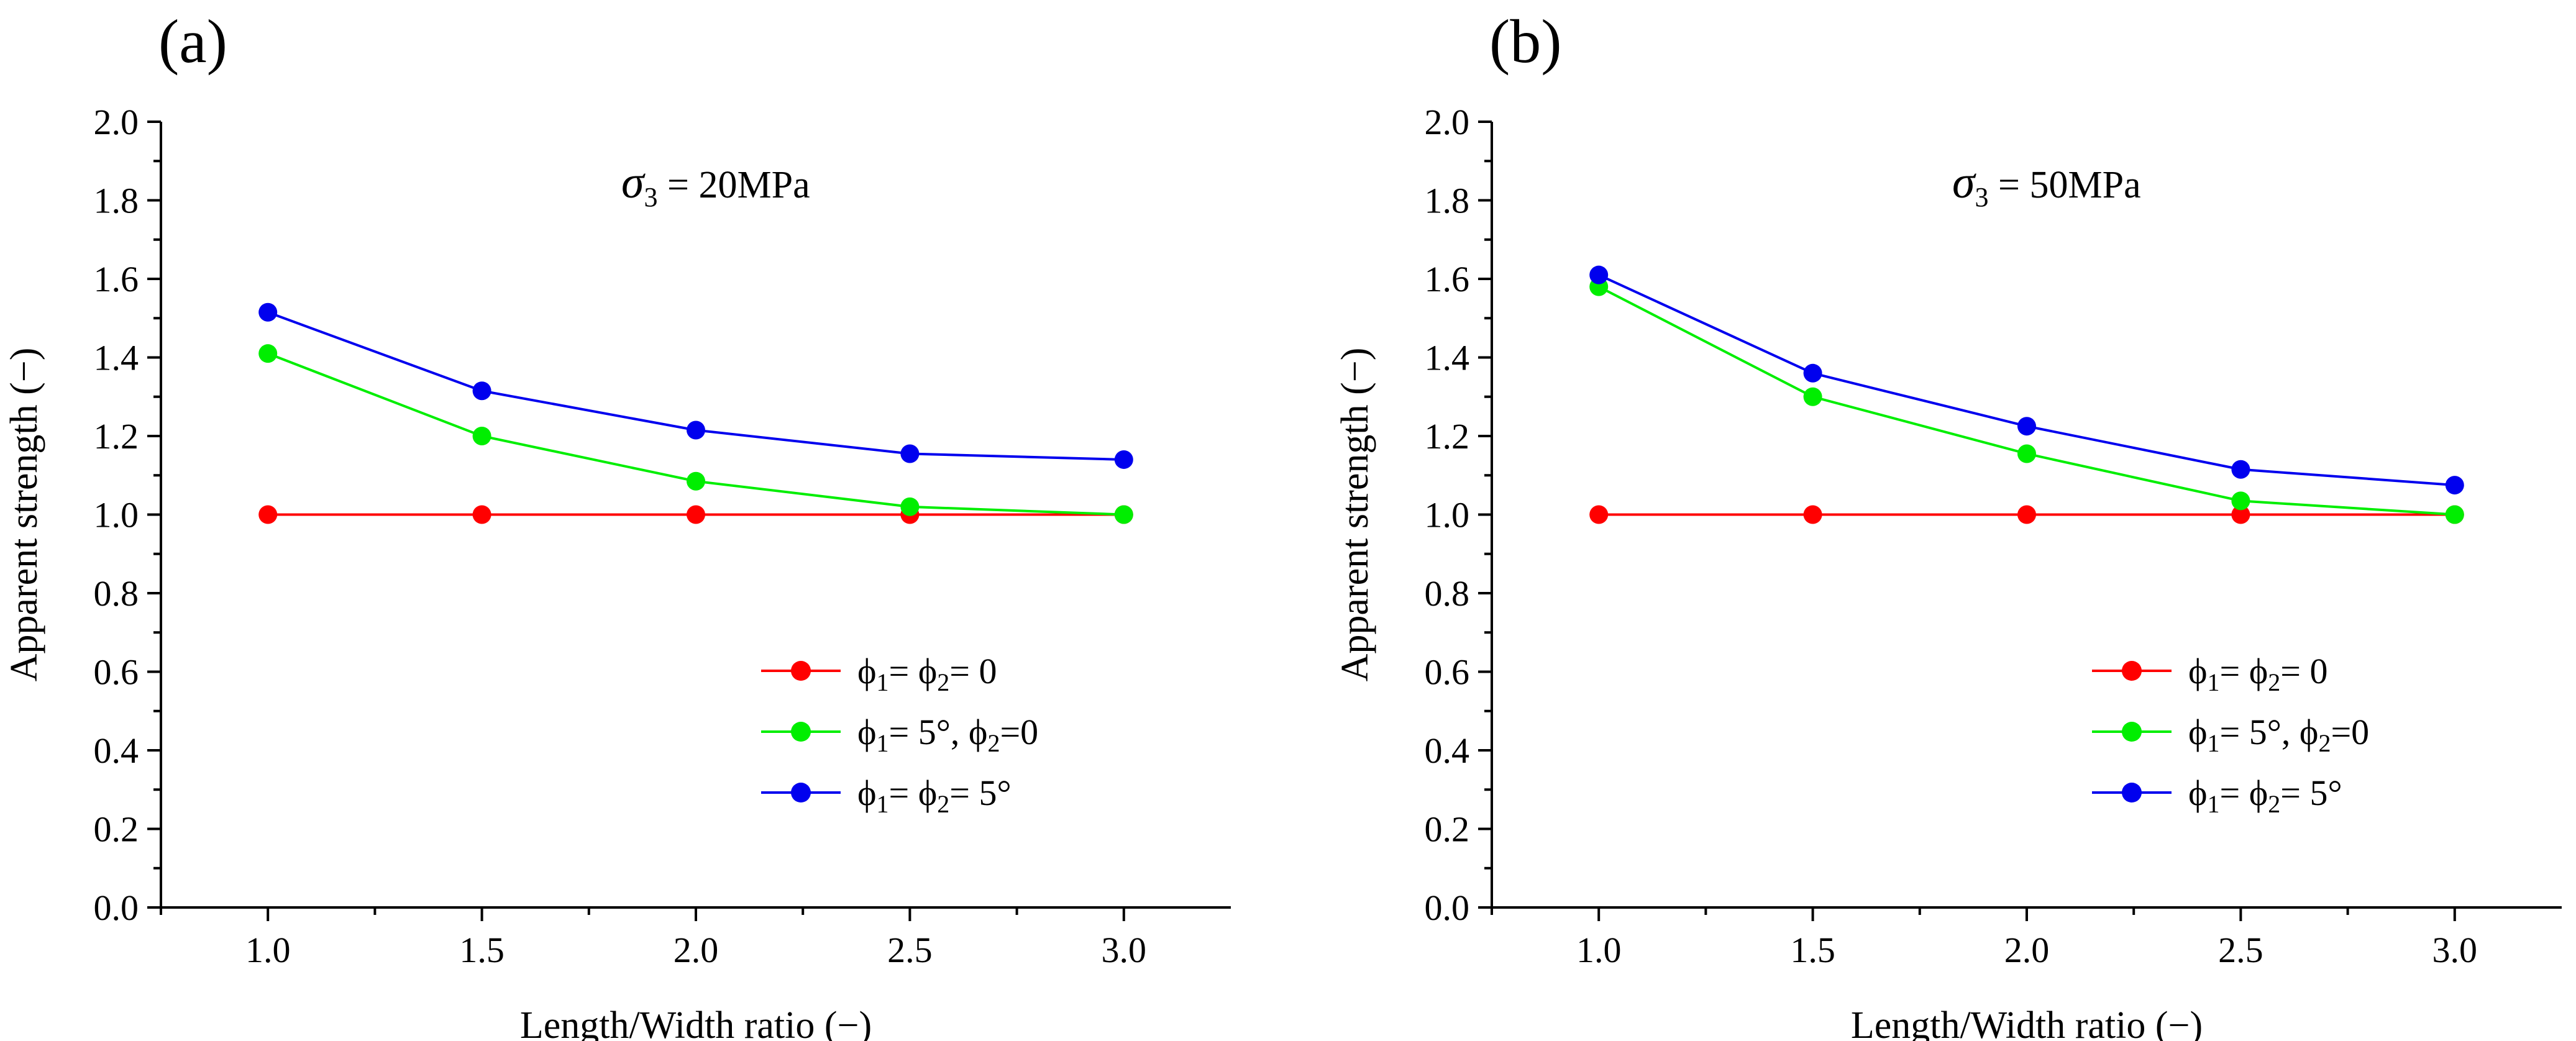  I want to click on stress-annotation: σ3 = 20MPa, so click(715, 184).